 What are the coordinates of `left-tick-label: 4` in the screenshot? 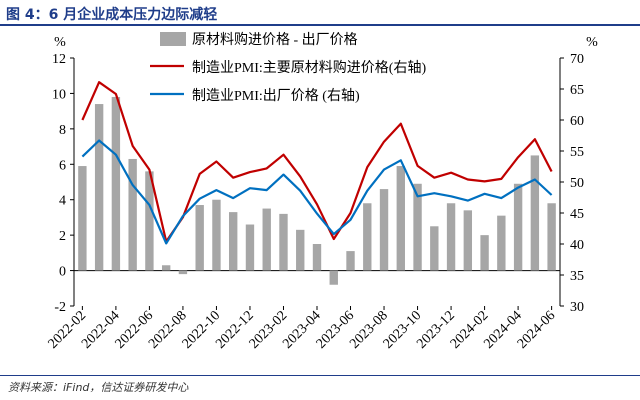 It's located at (62, 201).